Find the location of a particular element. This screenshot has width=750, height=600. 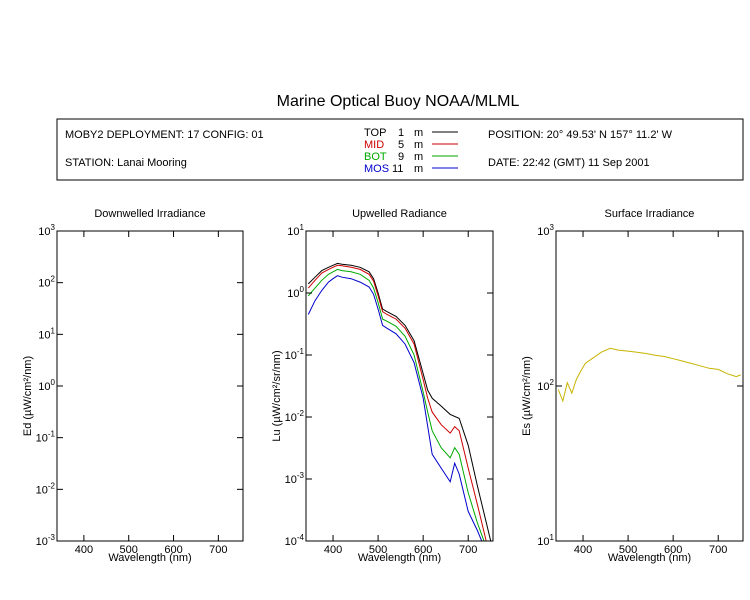

chart-title: Surface Irradiance is located at coordinates (650, 214).